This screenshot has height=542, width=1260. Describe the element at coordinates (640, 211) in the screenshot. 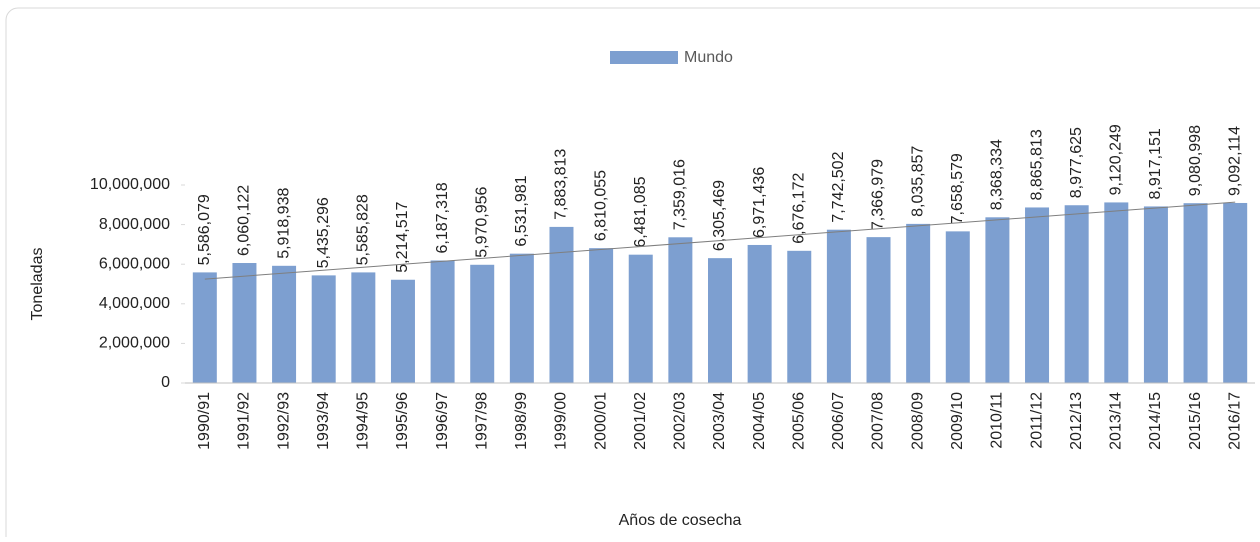

I see `value-label: 6,481,085` at that location.